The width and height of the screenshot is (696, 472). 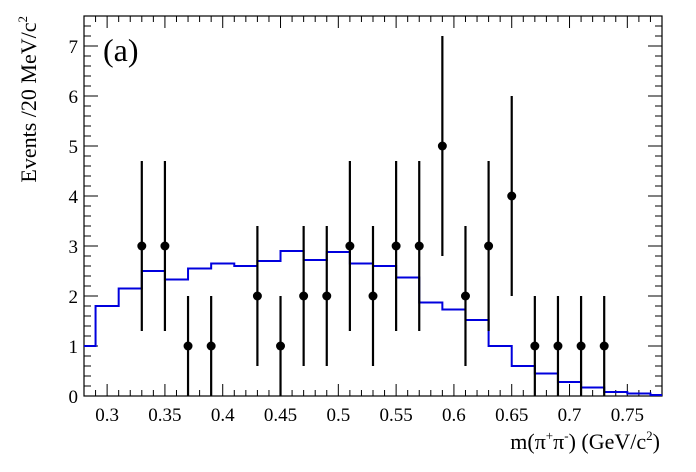 I want to click on y-tick-label: 5, so click(x=74, y=147).